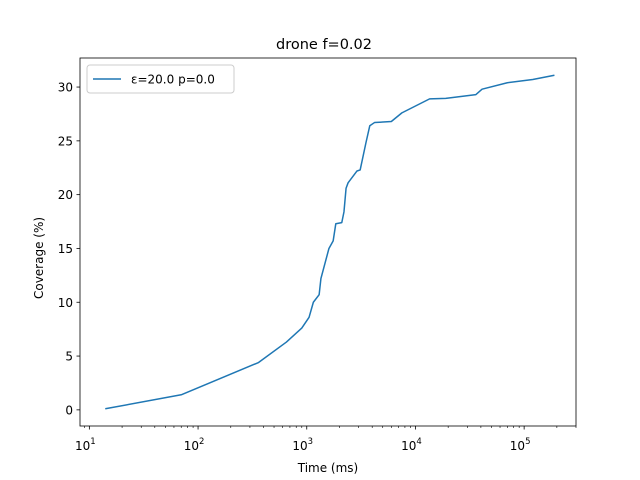 The image size is (640, 480). Describe the element at coordinates (92, 442) in the screenshot. I see `x-tick-label-exponent: 1` at that location.